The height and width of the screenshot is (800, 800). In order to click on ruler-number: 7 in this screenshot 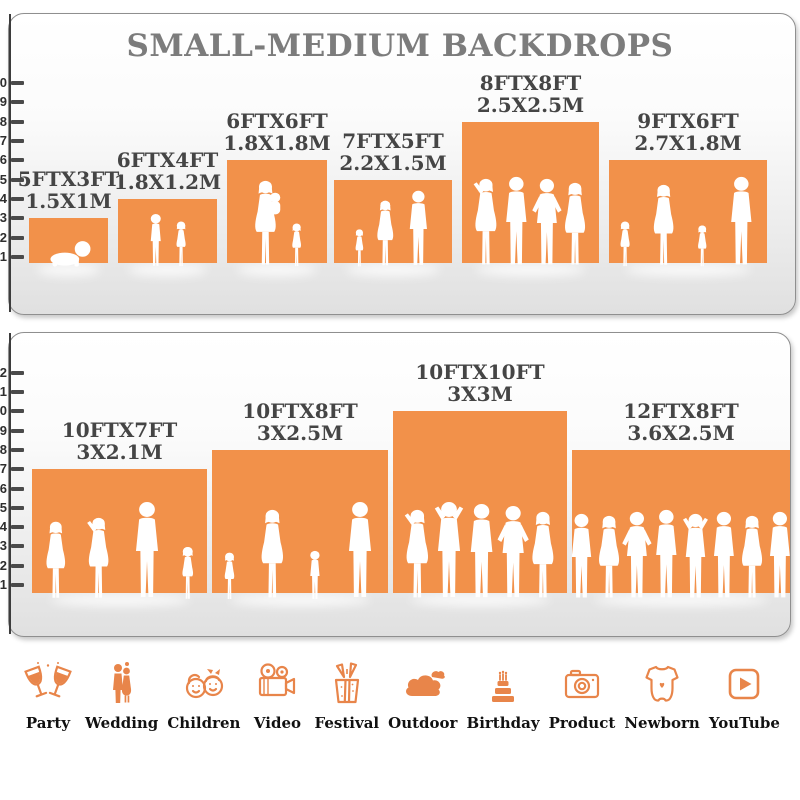, I will do `click(3, 469)`.